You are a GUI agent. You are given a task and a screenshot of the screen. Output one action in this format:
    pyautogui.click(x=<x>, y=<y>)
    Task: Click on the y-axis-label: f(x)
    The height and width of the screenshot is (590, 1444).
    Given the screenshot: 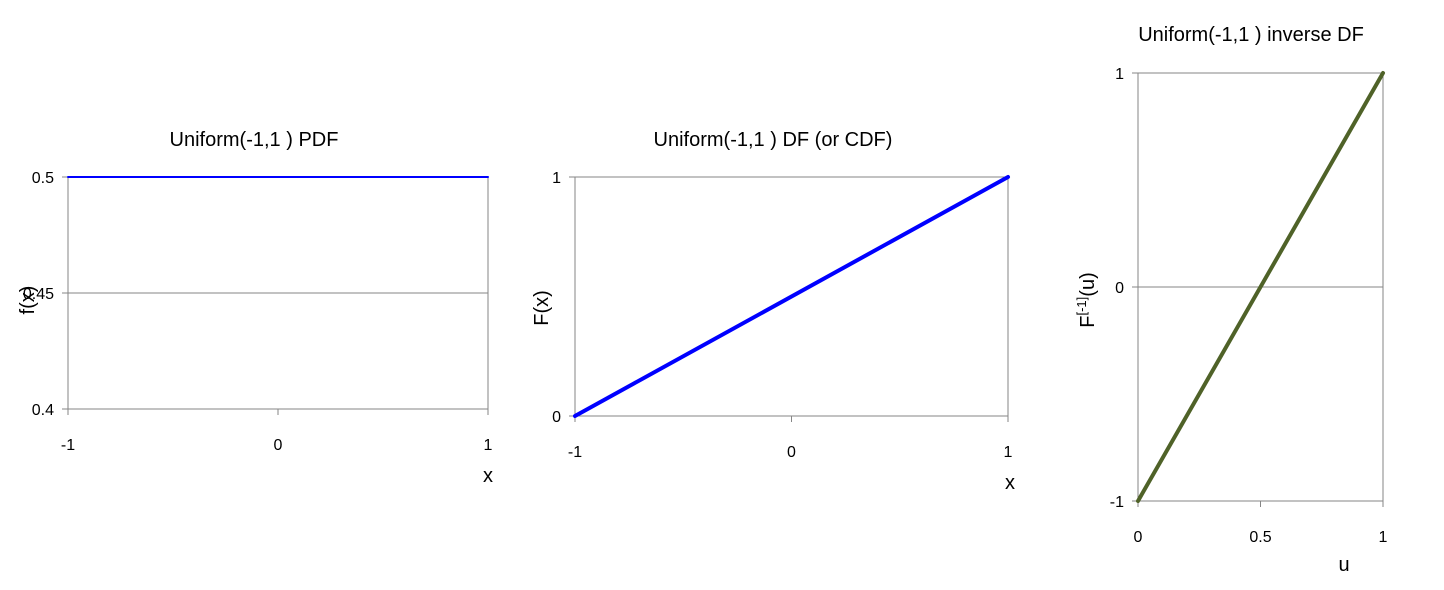 What is the action you would take?
    pyautogui.click(x=28, y=300)
    